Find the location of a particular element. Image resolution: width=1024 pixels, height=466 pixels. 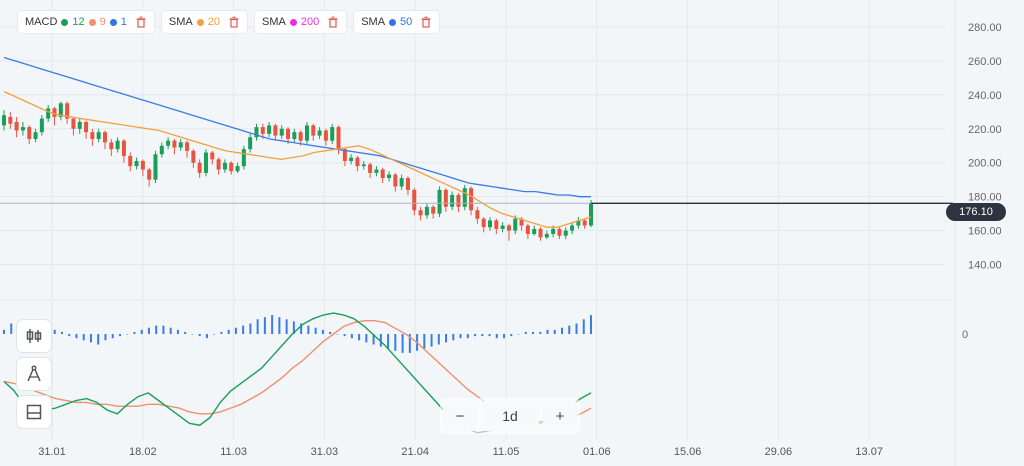

drawing-compass-icon is located at coordinates (34, 373).